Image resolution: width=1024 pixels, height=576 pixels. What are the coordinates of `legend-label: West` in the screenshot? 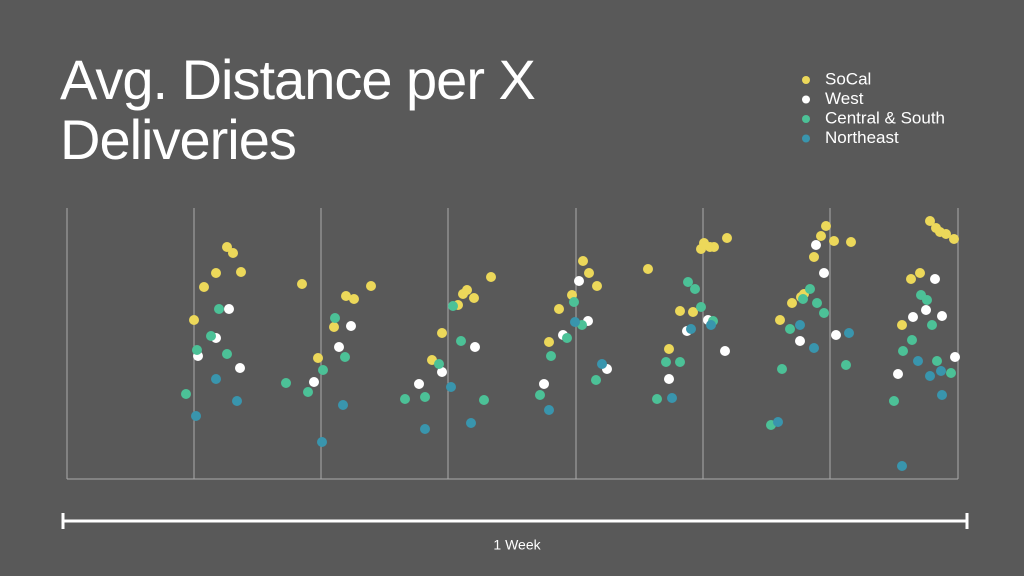 It's located at (844, 98).